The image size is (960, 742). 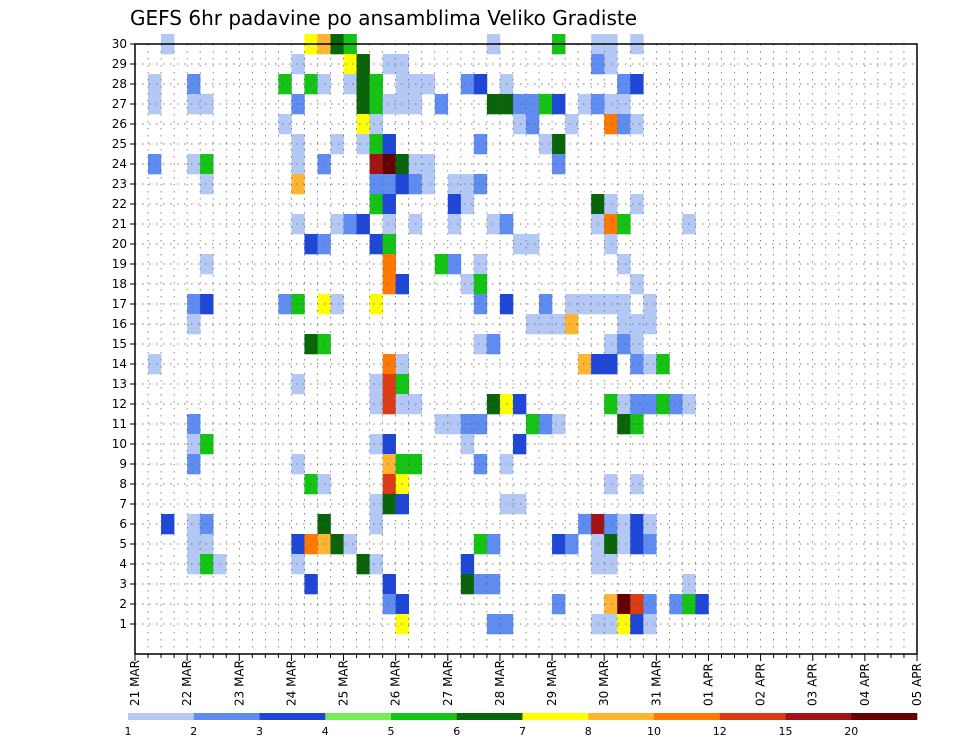 What do you see at coordinates (119, 444) in the screenshot?
I see `y-tick-label: 10` at bounding box center [119, 444].